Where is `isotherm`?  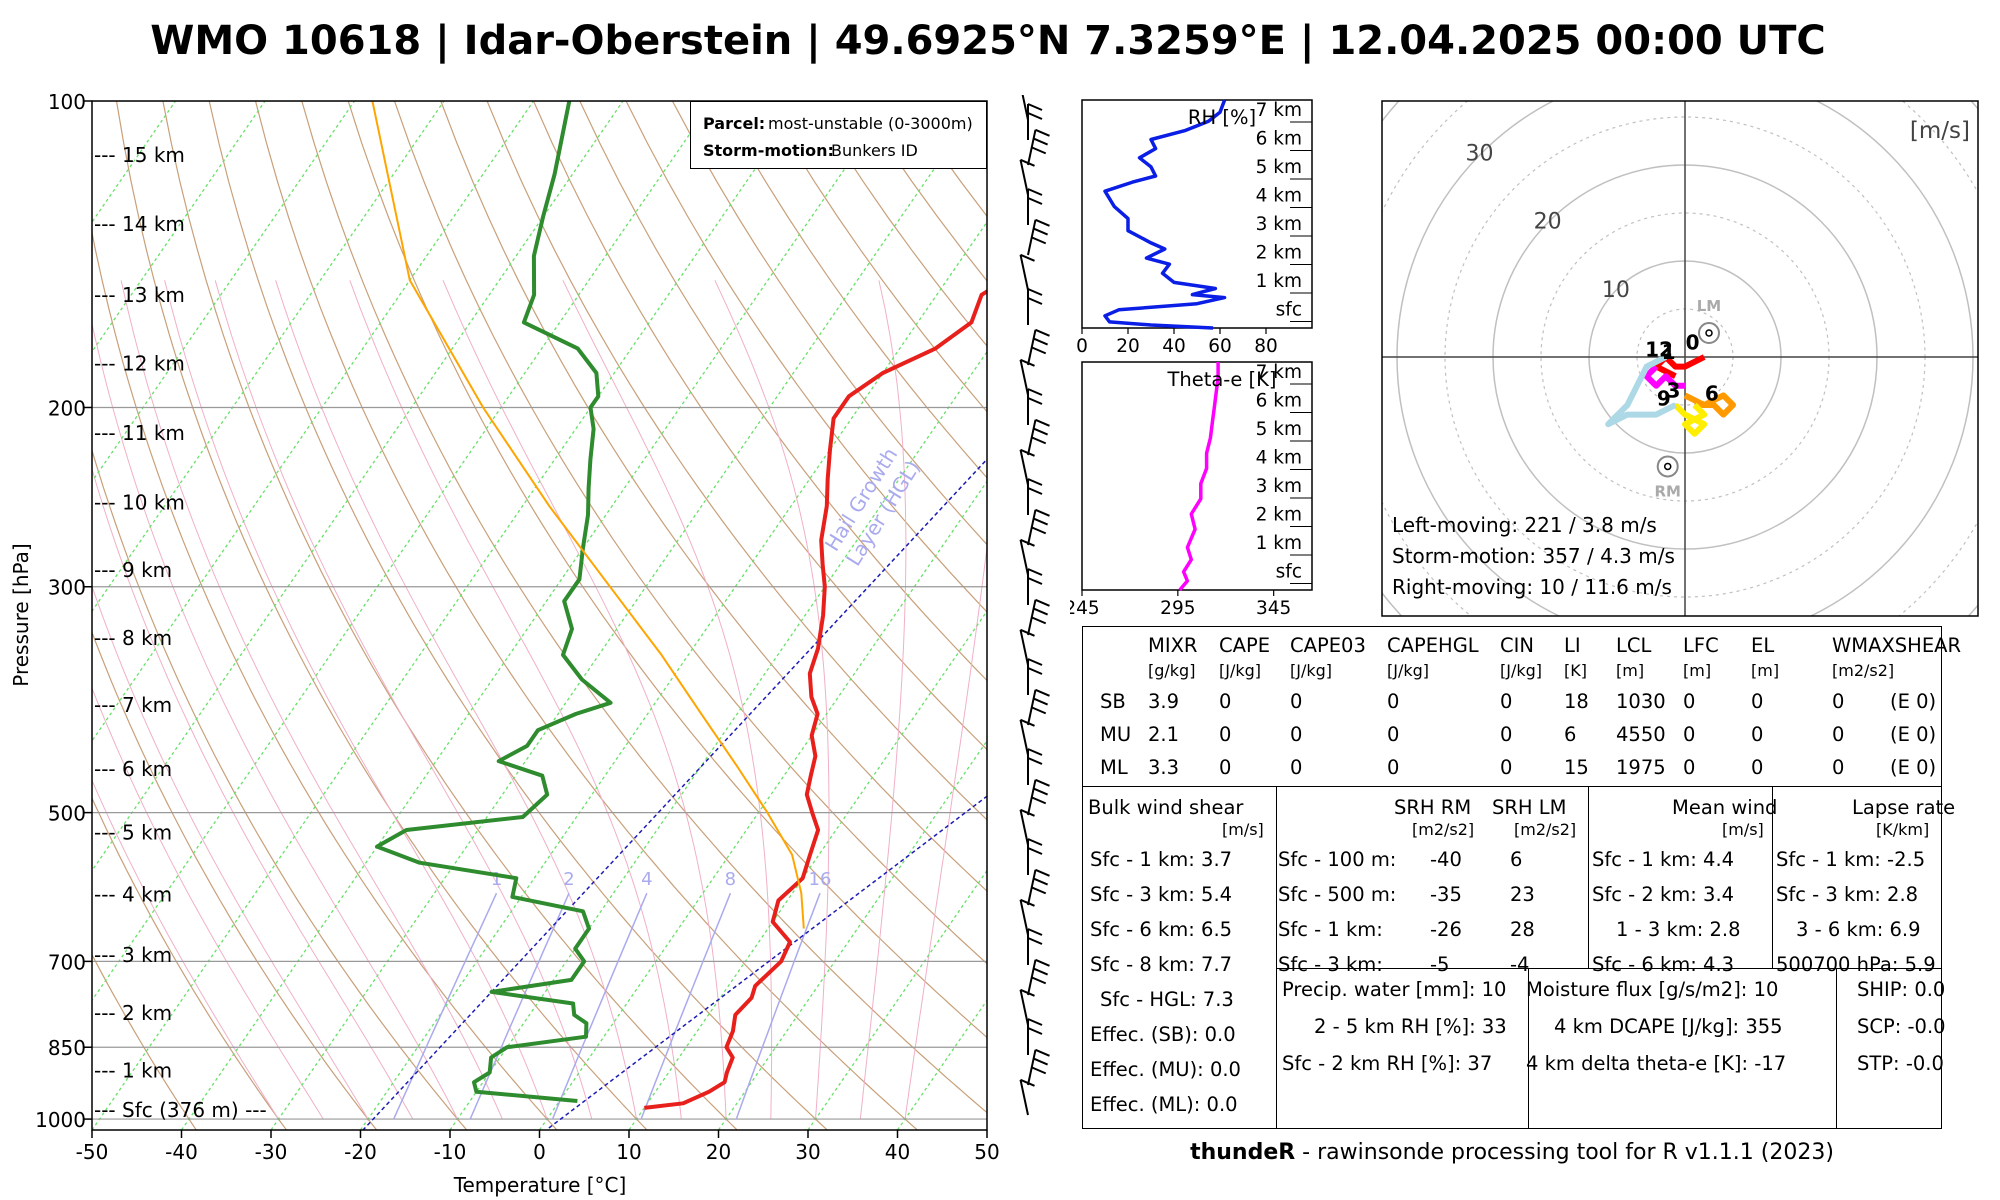
isotherm is located at coordinates (179, 227).